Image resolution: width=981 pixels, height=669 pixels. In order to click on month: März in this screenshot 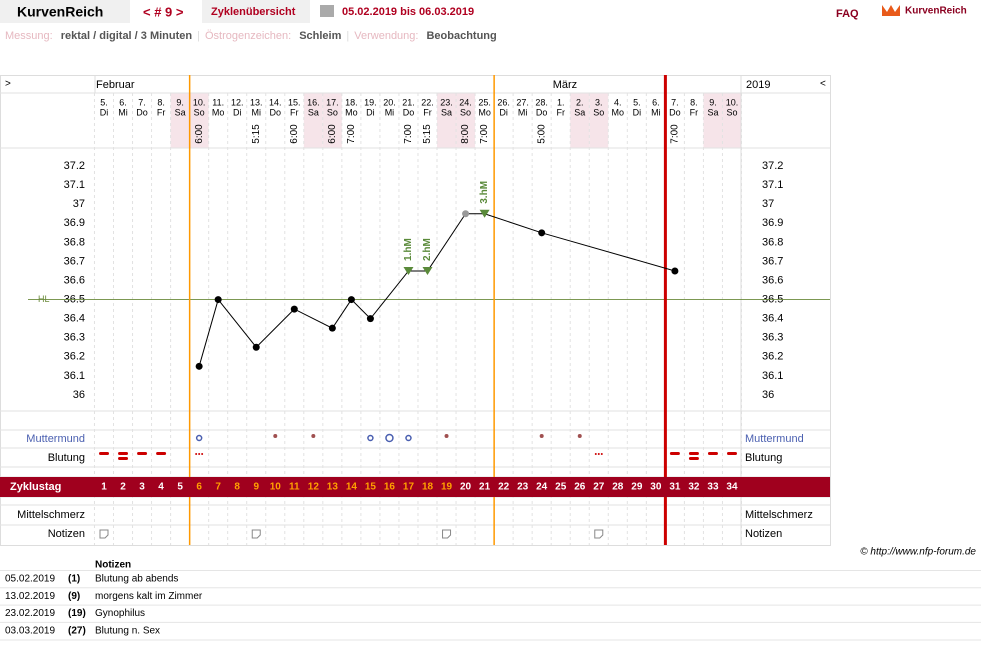, I will do `click(565, 85)`.